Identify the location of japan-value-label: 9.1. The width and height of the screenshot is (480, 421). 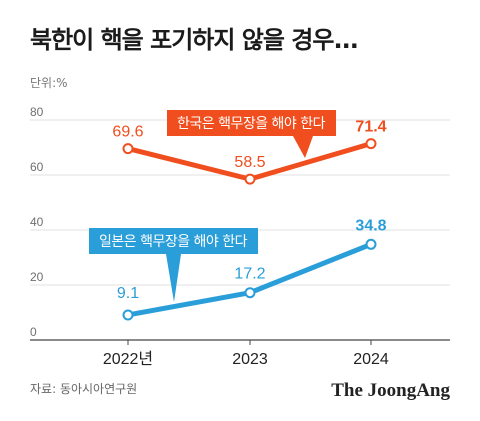
(128, 293).